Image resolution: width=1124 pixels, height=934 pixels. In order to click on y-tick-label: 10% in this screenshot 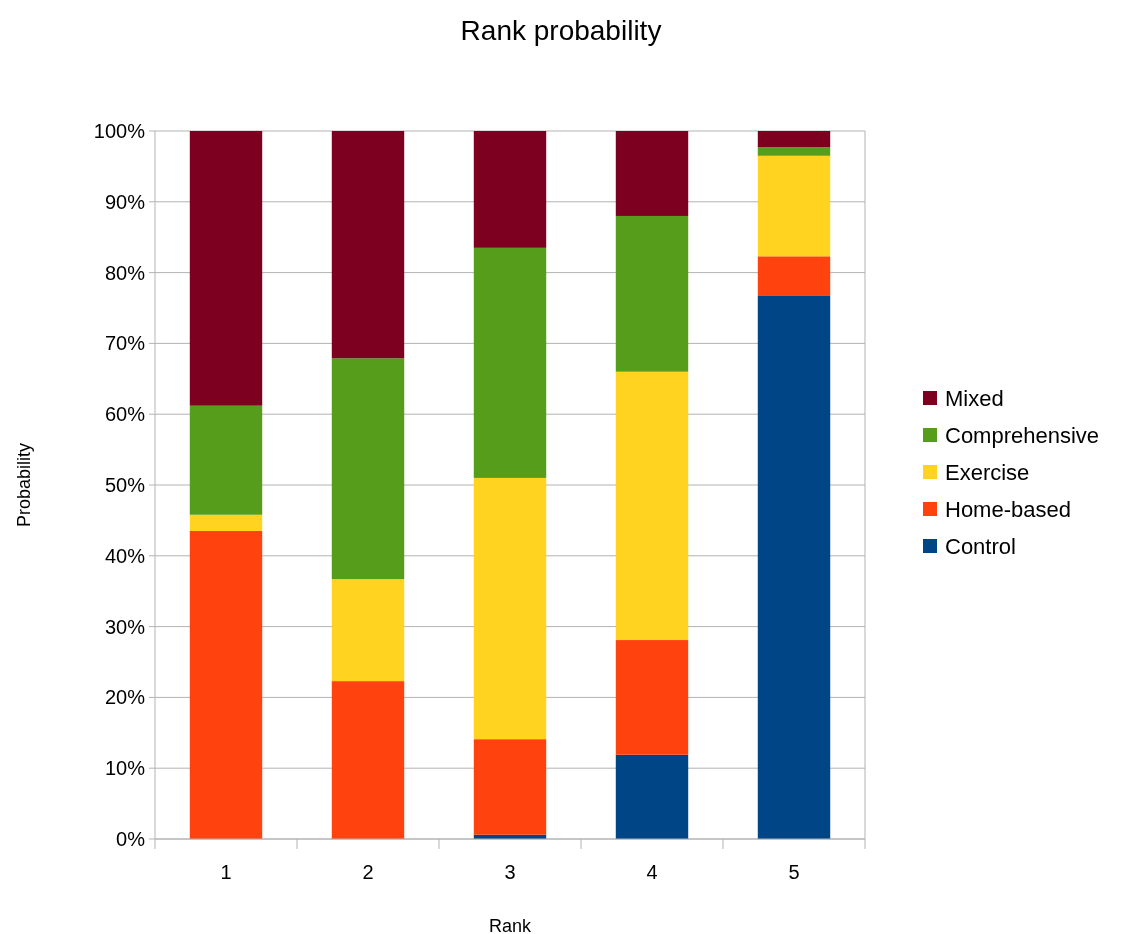, I will do `click(125, 768)`.